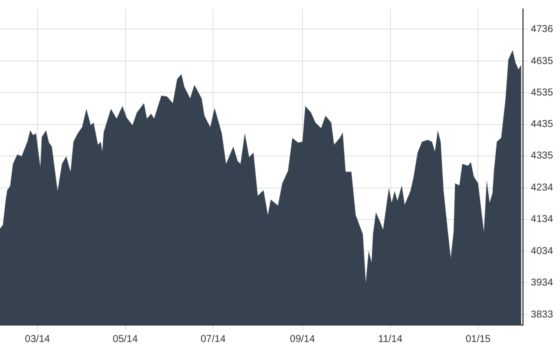 The height and width of the screenshot is (350, 560). Describe the element at coordinates (542, 124) in the screenshot. I see `y-tick-label: 4435` at that location.